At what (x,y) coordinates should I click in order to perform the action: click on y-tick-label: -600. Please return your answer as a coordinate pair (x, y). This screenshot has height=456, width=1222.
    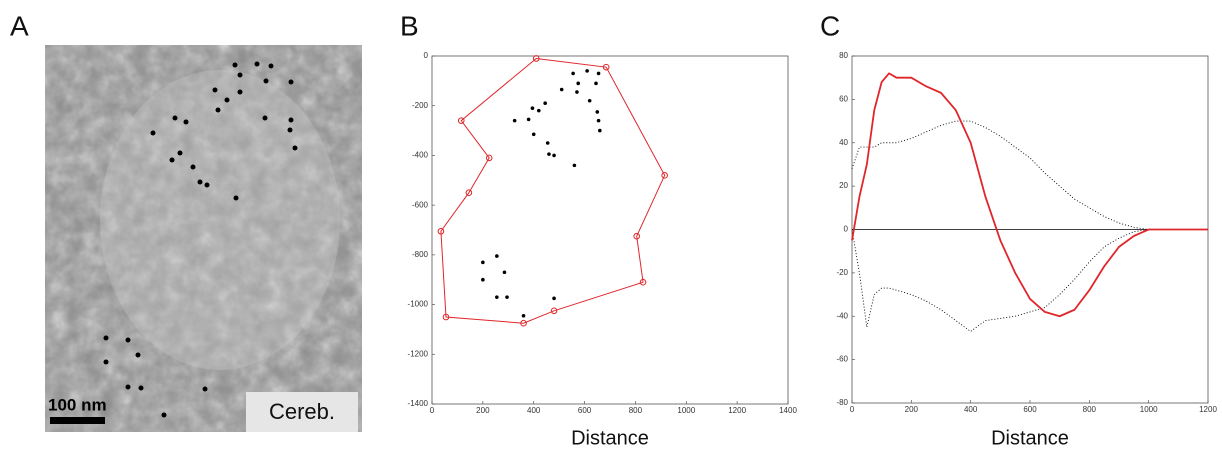
    Looking at the image, I should click on (420, 204).